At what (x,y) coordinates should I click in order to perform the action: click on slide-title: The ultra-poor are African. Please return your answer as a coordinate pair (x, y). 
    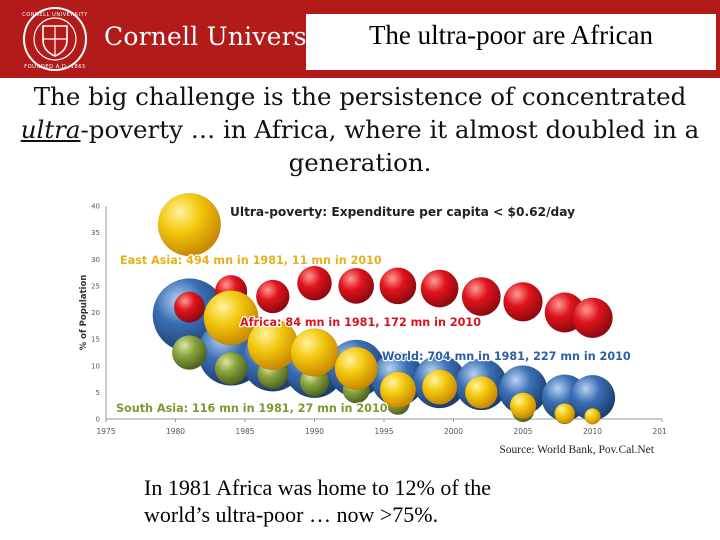
    Looking at the image, I should click on (511, 35).